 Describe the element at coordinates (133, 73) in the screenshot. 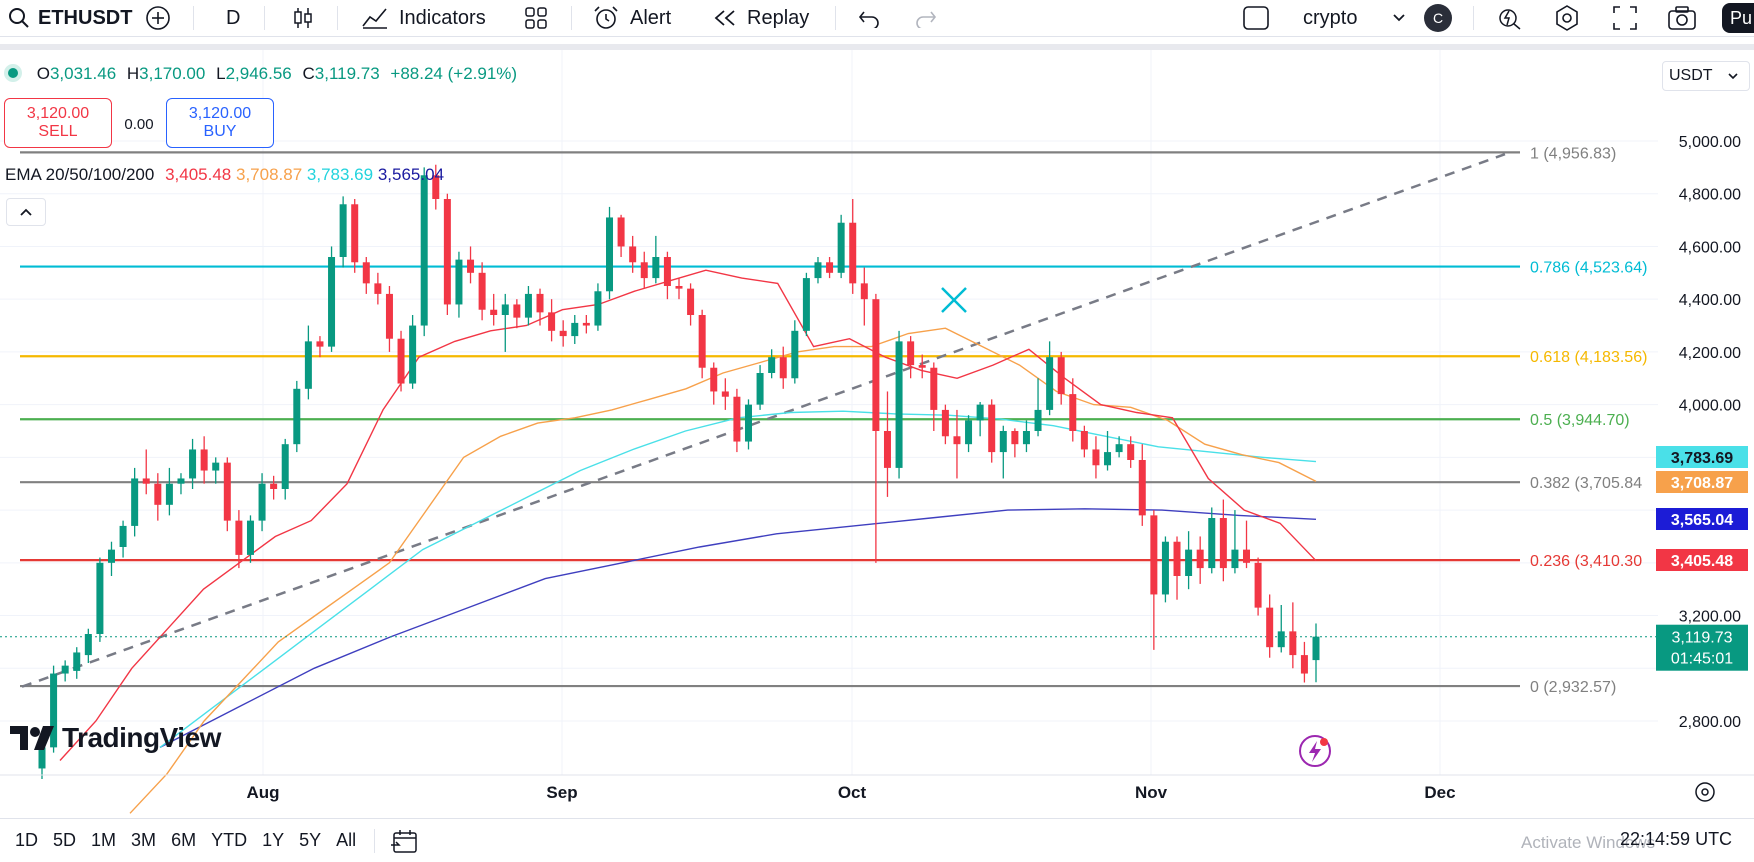

I see `high-label: H` at that location.